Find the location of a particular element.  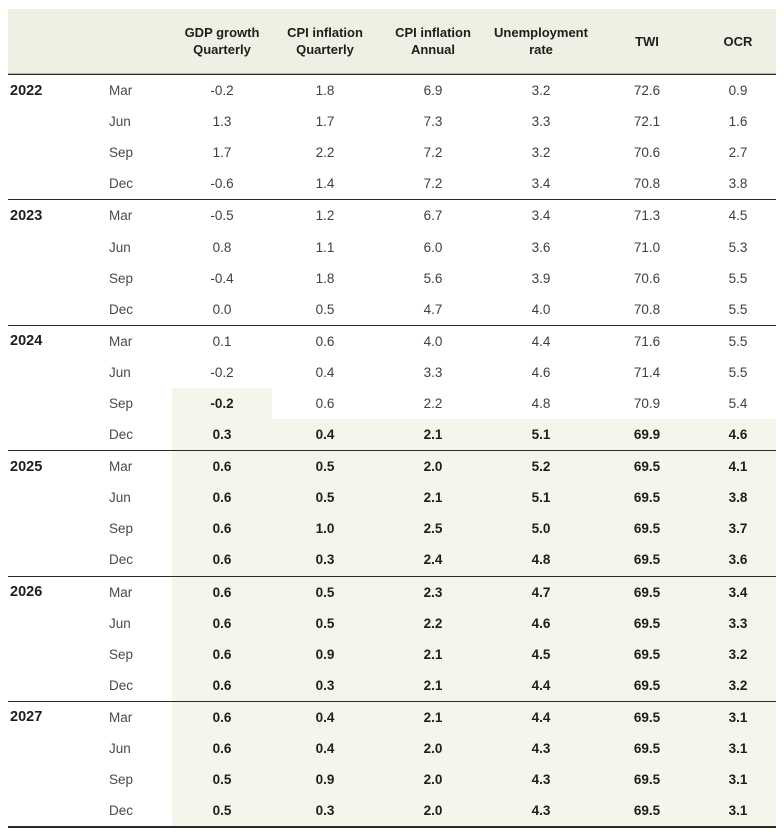

value-unemployment-rate: 4.4 is located at coordinates (541, 341).